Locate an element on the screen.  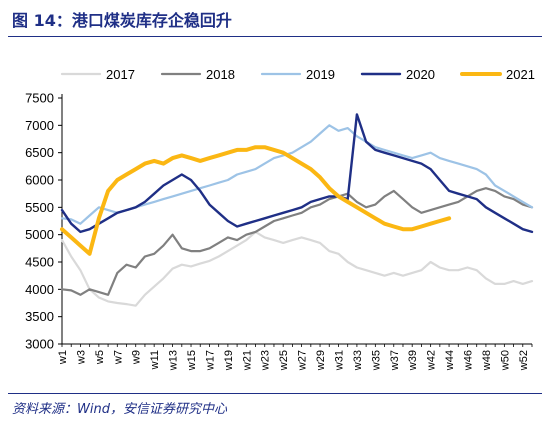
x-tick-label: w39 is located at coordinates (413, 360).